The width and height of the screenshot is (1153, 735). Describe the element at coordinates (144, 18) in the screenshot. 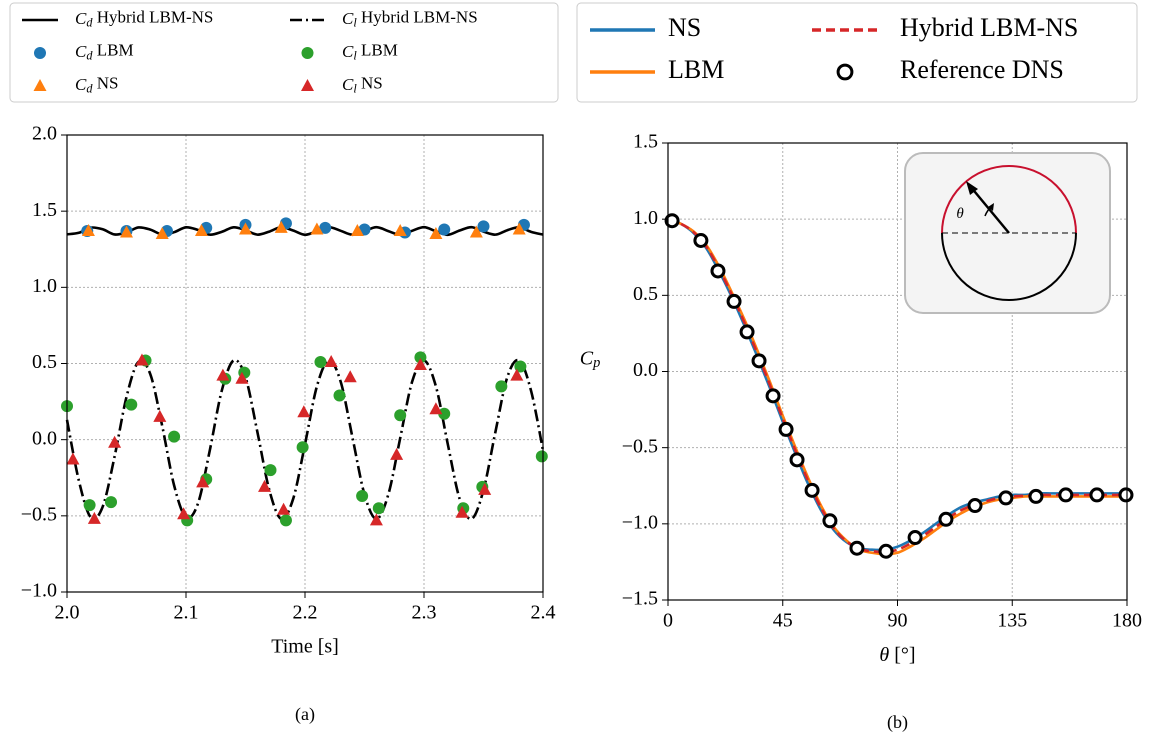

I see `legend-label: Cd Hybrid LBM-NS` at that location.